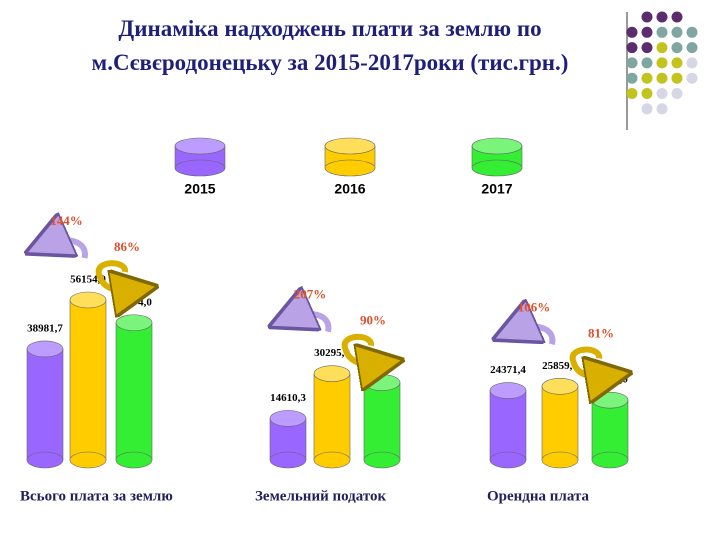 Image resolution: width=720 pixels, height=540 pixels. What do you see at coordinates (127, 246) in the screenshot?
I see `growth-label: 86%` at bounding box center [127, 246].